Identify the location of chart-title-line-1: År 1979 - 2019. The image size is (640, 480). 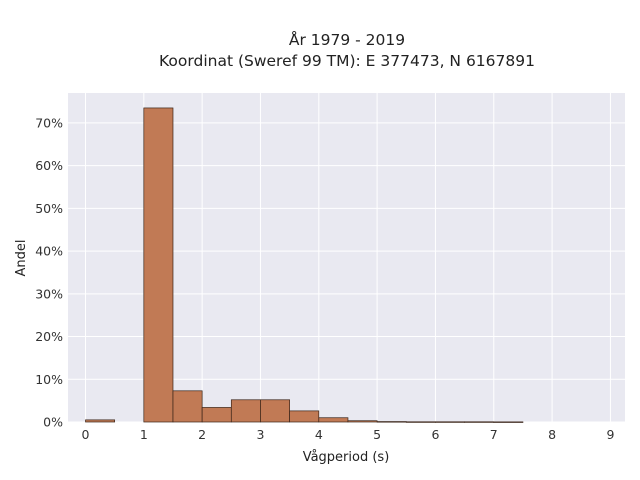
(347, 39).